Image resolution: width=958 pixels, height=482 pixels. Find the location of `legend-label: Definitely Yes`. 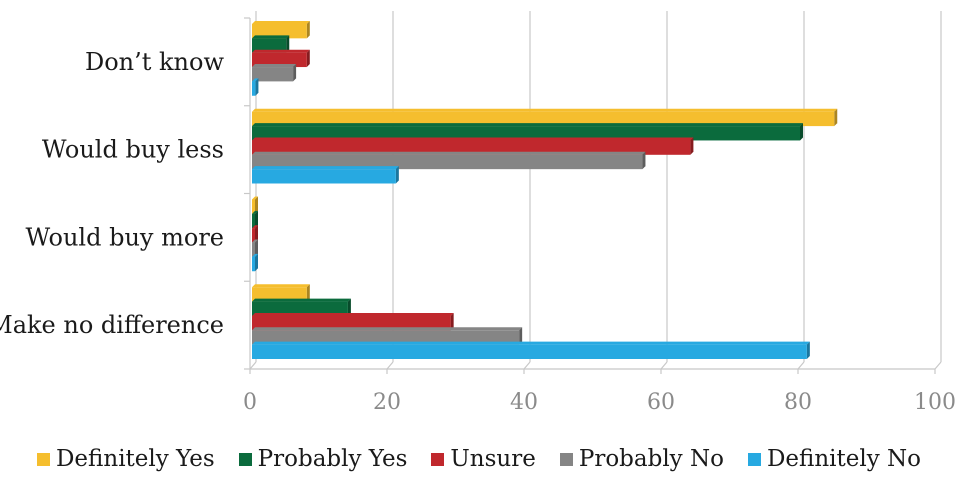

legend-label: Definitely Yes is located at coordinates (135, 459).